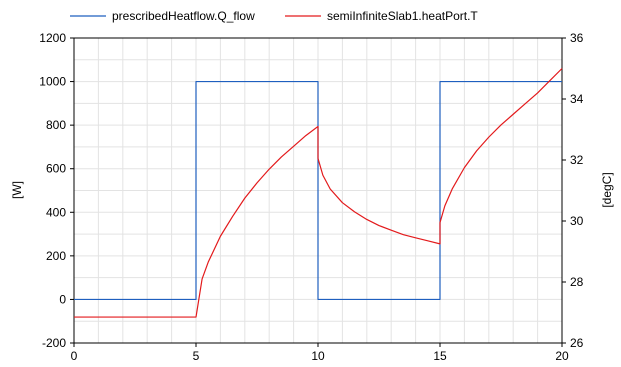 The width and height of the screenshot is (621, 367). I want to click on x-tick-label: 20, so click(562, 356).